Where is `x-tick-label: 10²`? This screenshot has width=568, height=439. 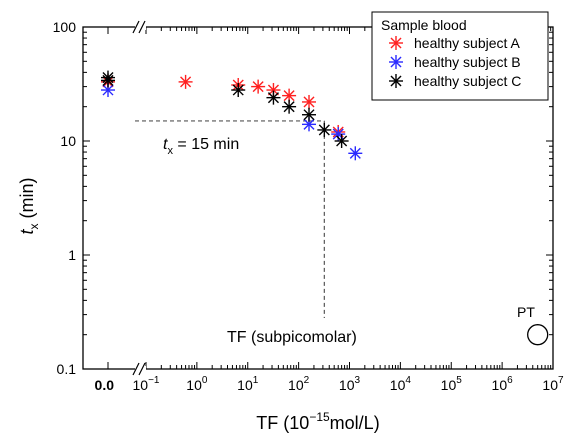
x-tick-label: 10² is located at coordinates (299, 384).